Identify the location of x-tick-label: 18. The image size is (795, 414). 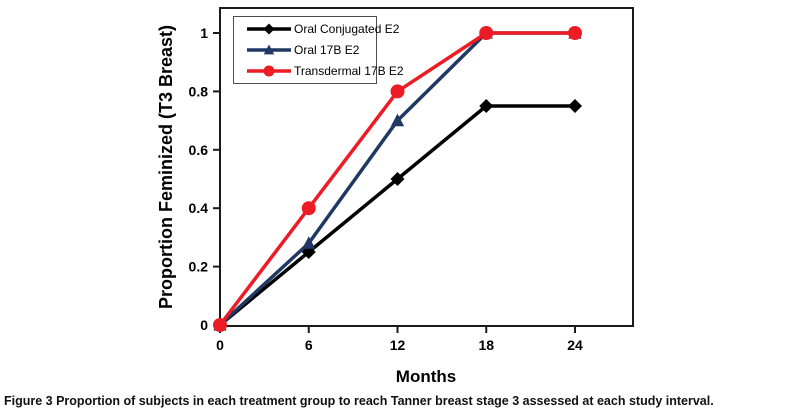
(486, 345).